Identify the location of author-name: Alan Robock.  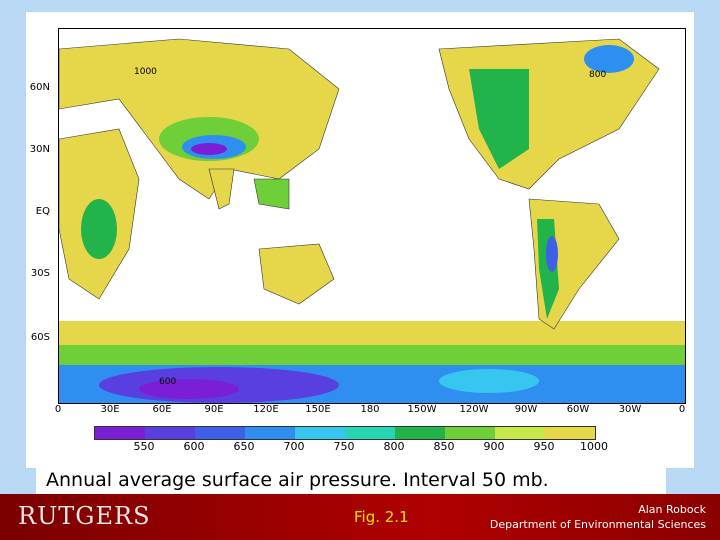
(672, 509).